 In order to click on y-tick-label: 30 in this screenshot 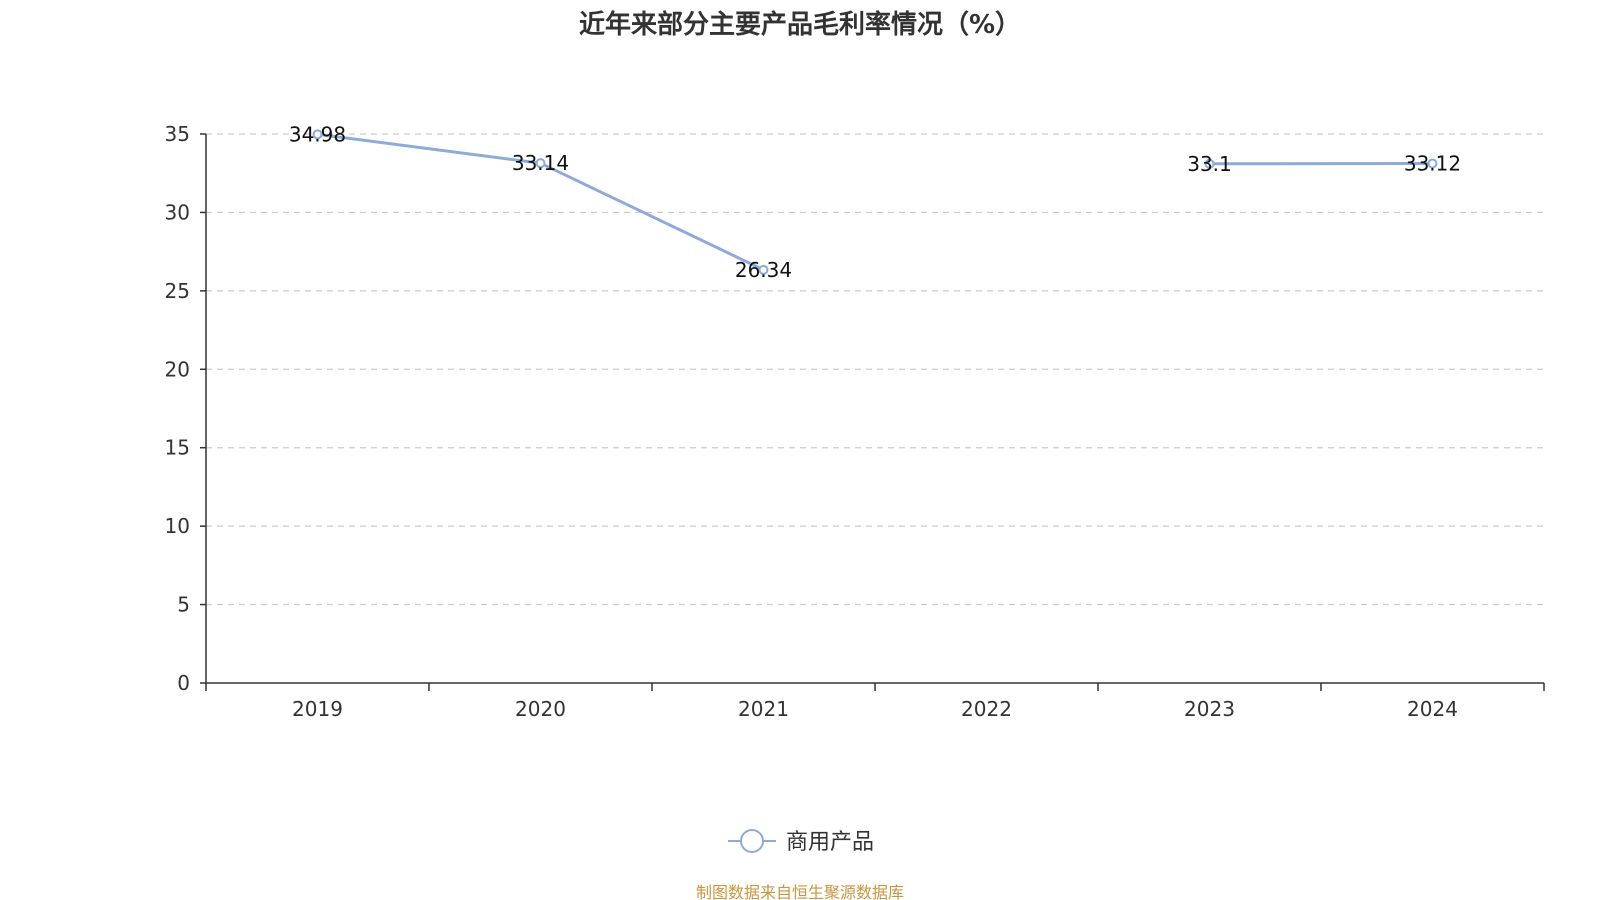, I will do `click(177, 212)`.